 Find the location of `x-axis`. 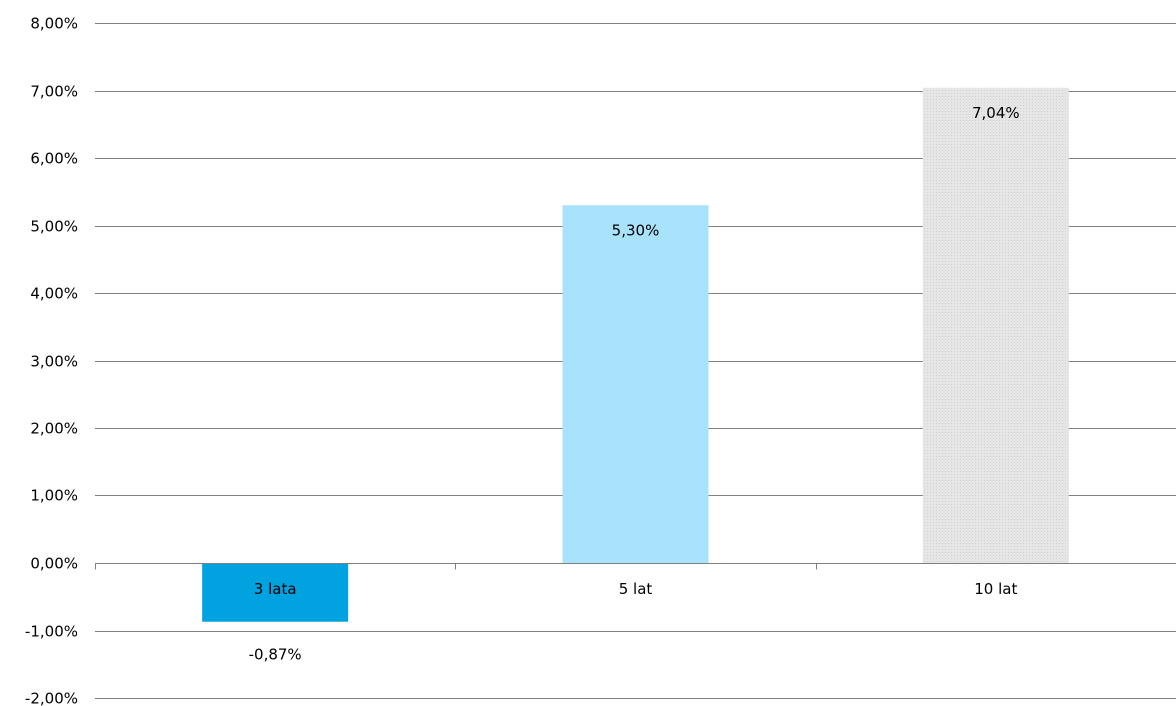

x-axis is located at coordinates (635, 566).